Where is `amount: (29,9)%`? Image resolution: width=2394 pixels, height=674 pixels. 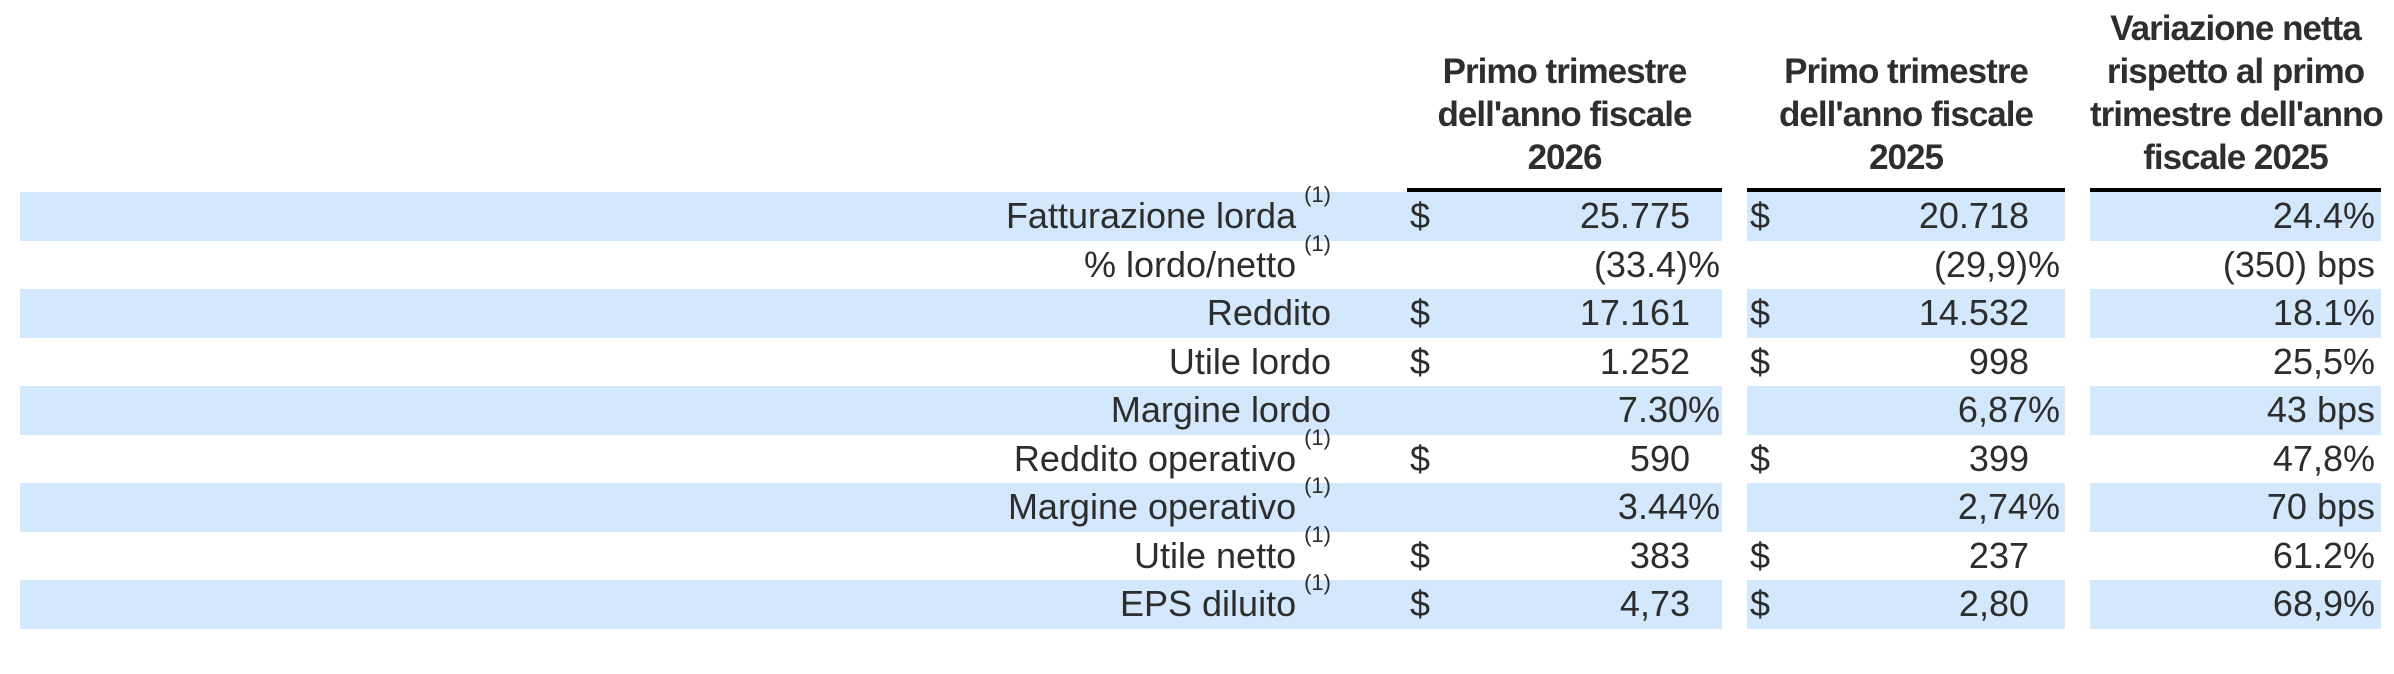
amount: (29,9)% is located at coordinates (1996, 264).